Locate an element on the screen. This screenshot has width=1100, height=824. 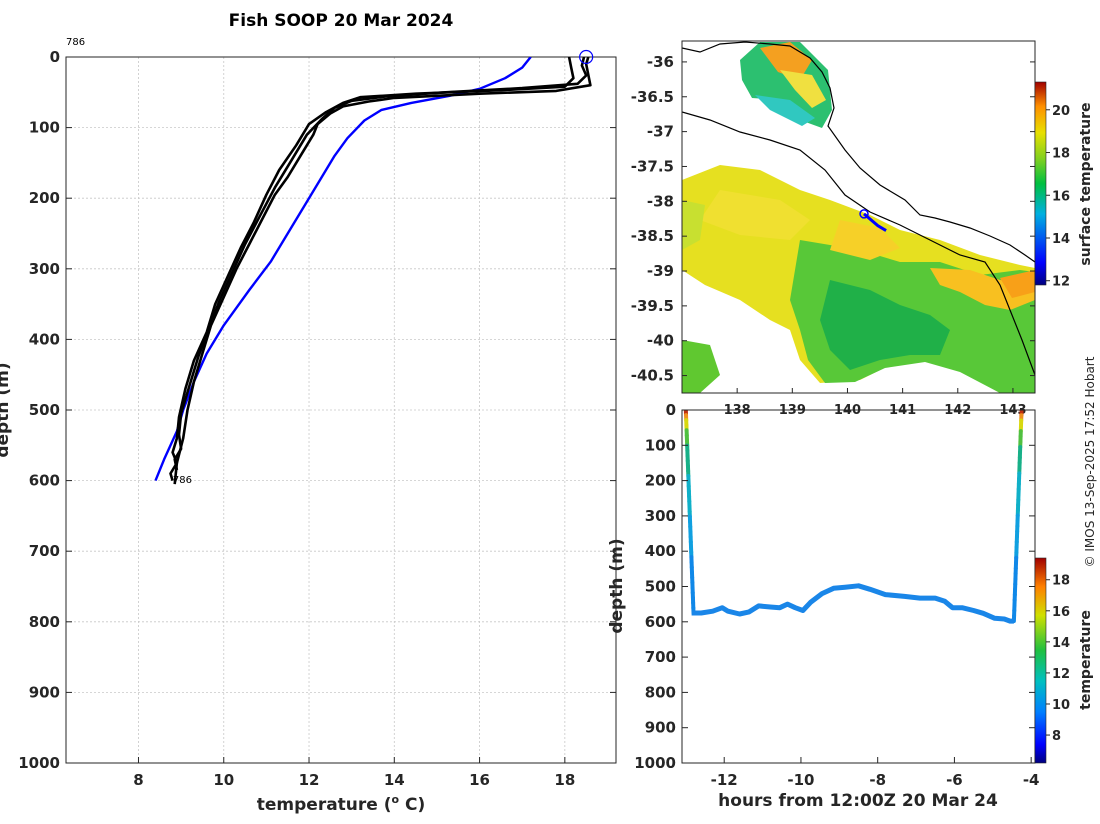
sst-colorbar-label: surface temperature is located at coordinates (1086, 183).